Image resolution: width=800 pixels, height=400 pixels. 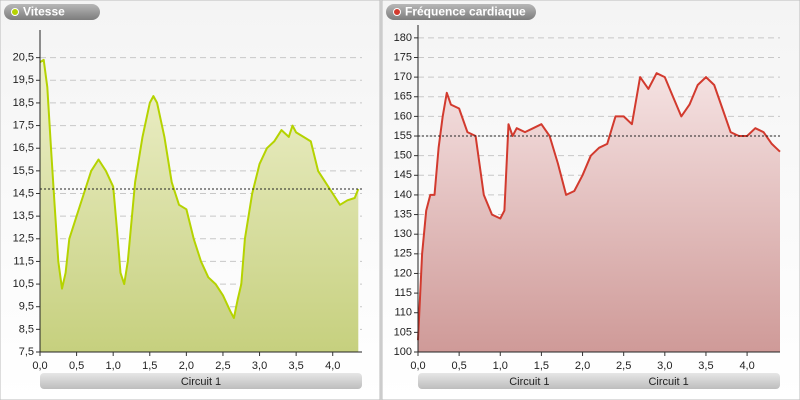 What do you see at coordinates (26, 307) in the screenshot?
I see `y-tick-label: 9,5` at bounding box center [26, 307].